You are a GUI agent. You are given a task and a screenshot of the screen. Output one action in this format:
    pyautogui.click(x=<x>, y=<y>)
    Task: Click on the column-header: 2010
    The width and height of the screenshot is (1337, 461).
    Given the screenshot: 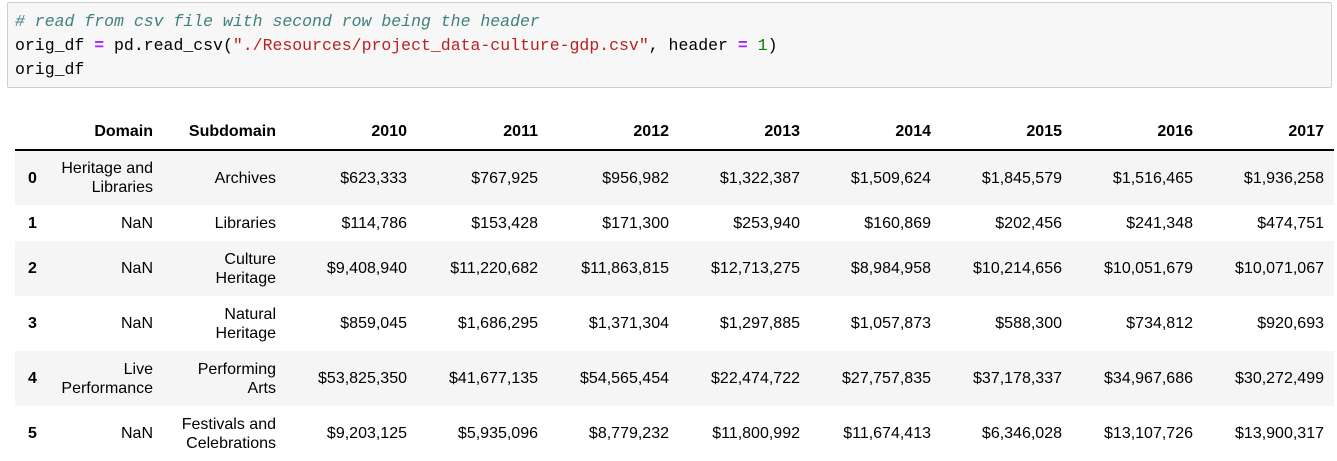 What is the action you would take?
    pyautogui.click(x=351, y=132)
    